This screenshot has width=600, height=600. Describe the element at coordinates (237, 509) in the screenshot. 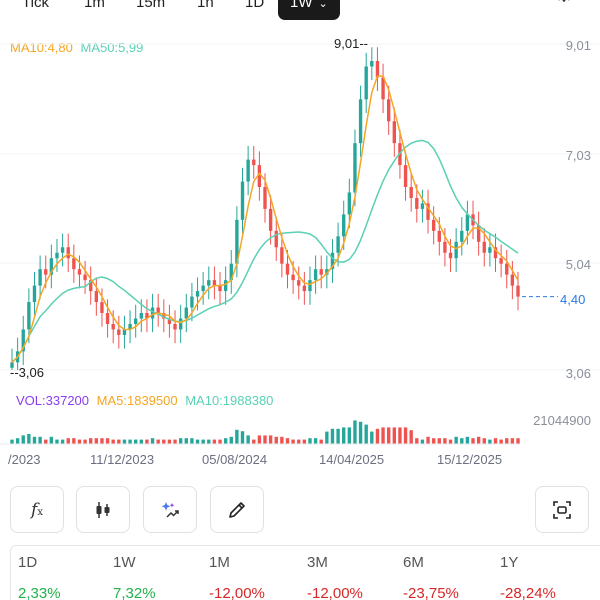

I see `draw-tool-button` at that location.